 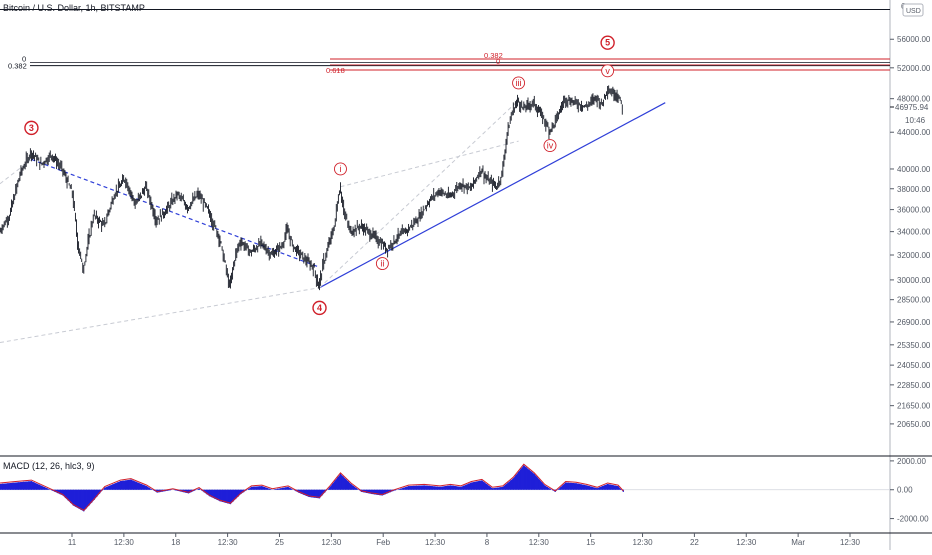 What do you see at coordinates (914, 365) in the screenshot?
I see `price-tick-label: 24050.00` at bounding box center [914, 365].